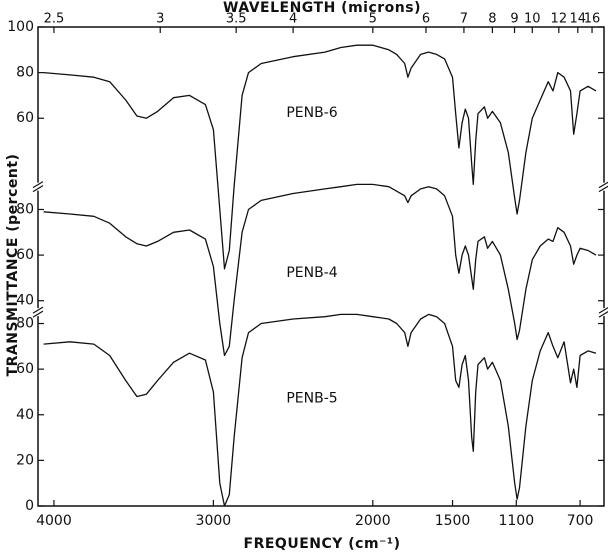  I want to click on x-tick-label: 700, so click(580, 521).